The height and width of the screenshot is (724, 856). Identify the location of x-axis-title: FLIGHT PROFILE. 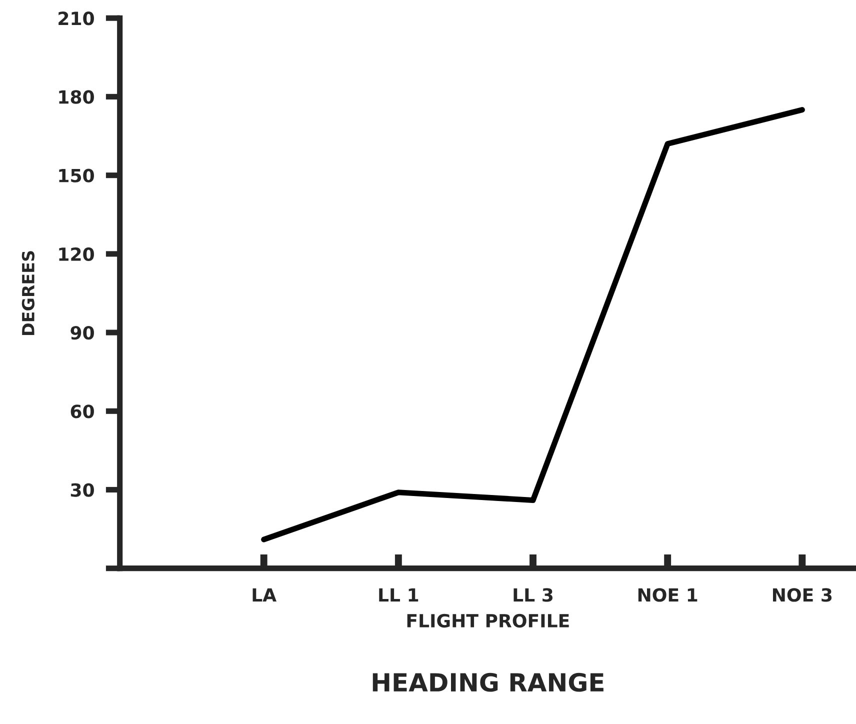
(488, 621).